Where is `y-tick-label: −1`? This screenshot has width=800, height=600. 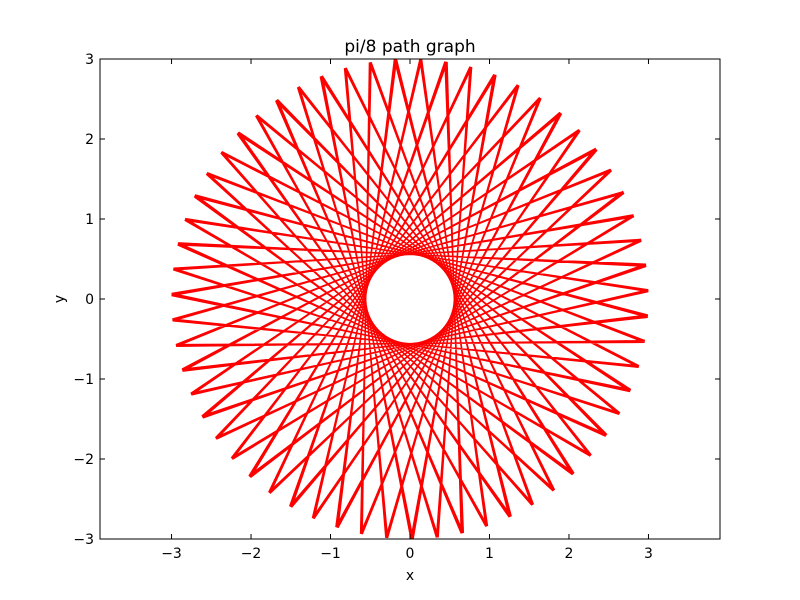 y-tick-label: −1 is located at coordinates (83, 380).